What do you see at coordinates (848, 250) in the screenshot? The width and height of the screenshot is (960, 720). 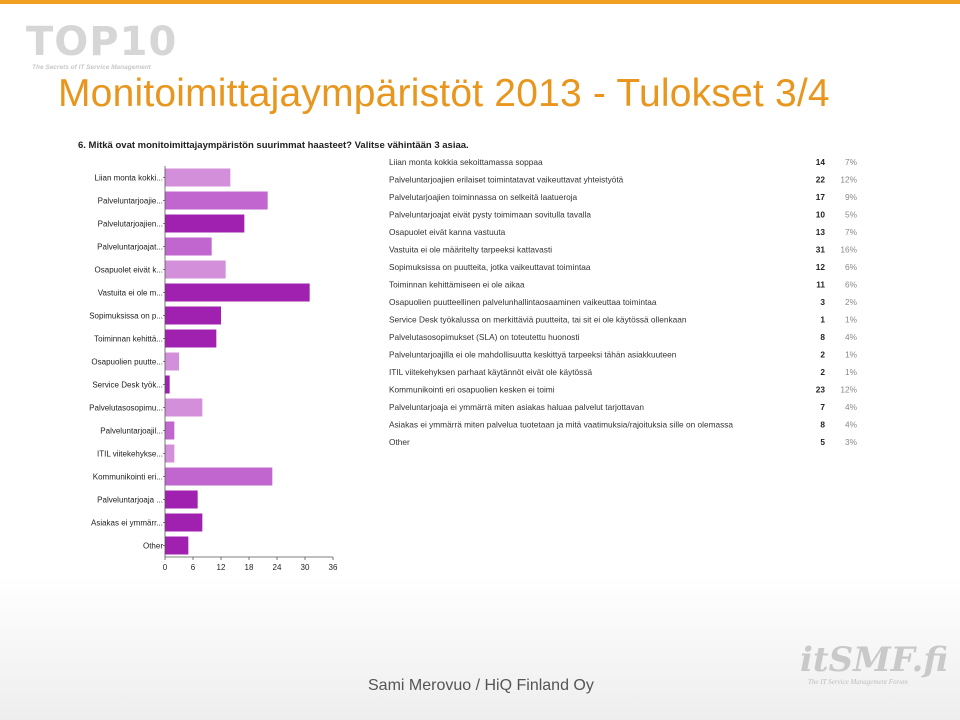 I see `table-row-percent: 16%` at bounding box center [848, 250].